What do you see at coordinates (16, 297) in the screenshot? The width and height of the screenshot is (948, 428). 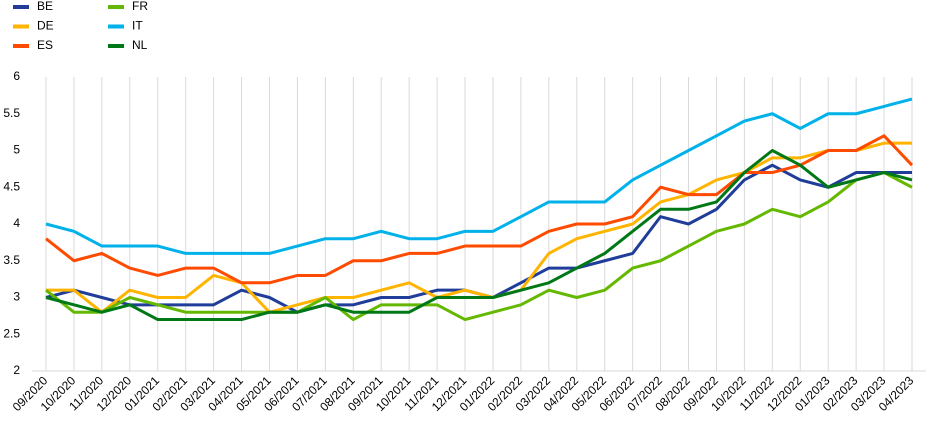 I see `y-tick-label: 3` at bounding box center [16, 297].